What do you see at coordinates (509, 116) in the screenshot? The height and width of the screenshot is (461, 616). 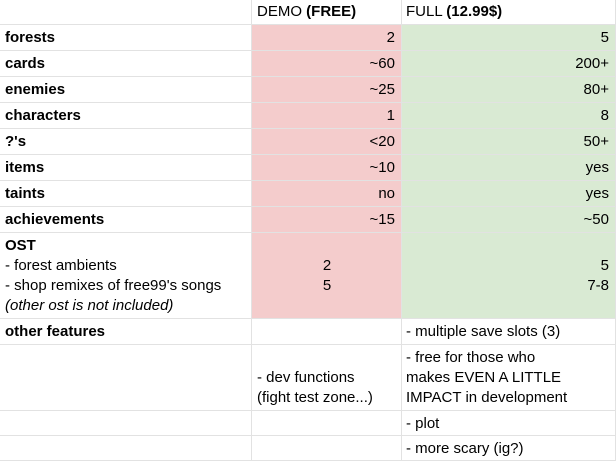 I see `row-full-value: 8` at bounding box center [509, 116].